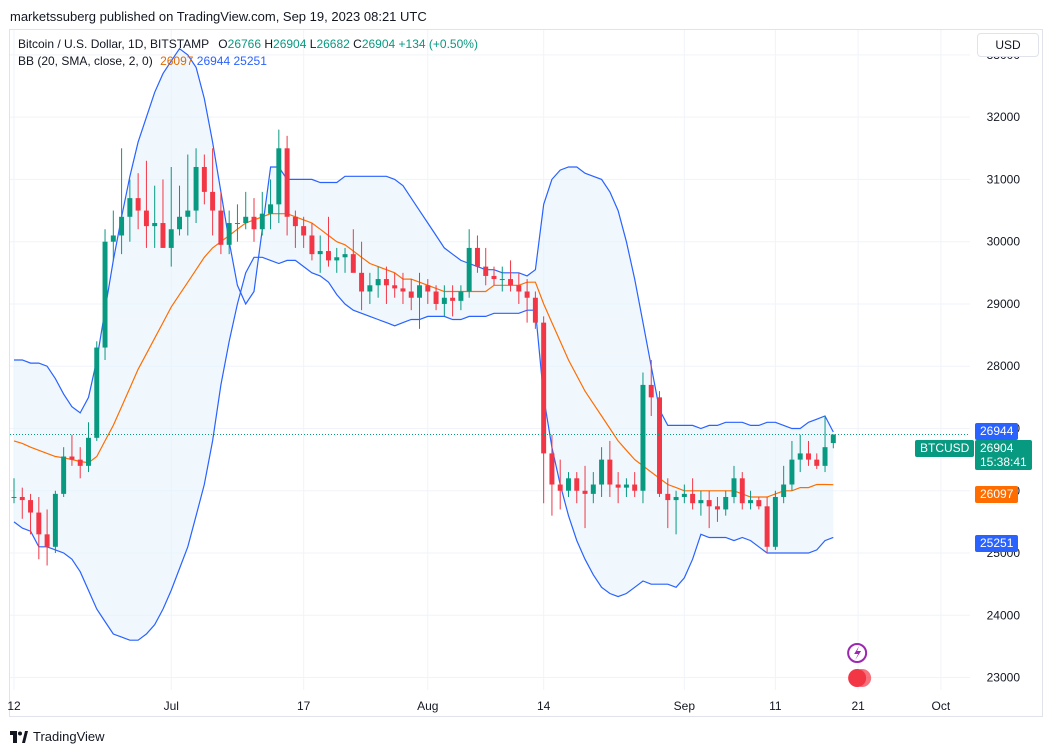  Describe the element at coordinates (1008, 45) in the screenshot. I see `currency-button: USD` at that location.